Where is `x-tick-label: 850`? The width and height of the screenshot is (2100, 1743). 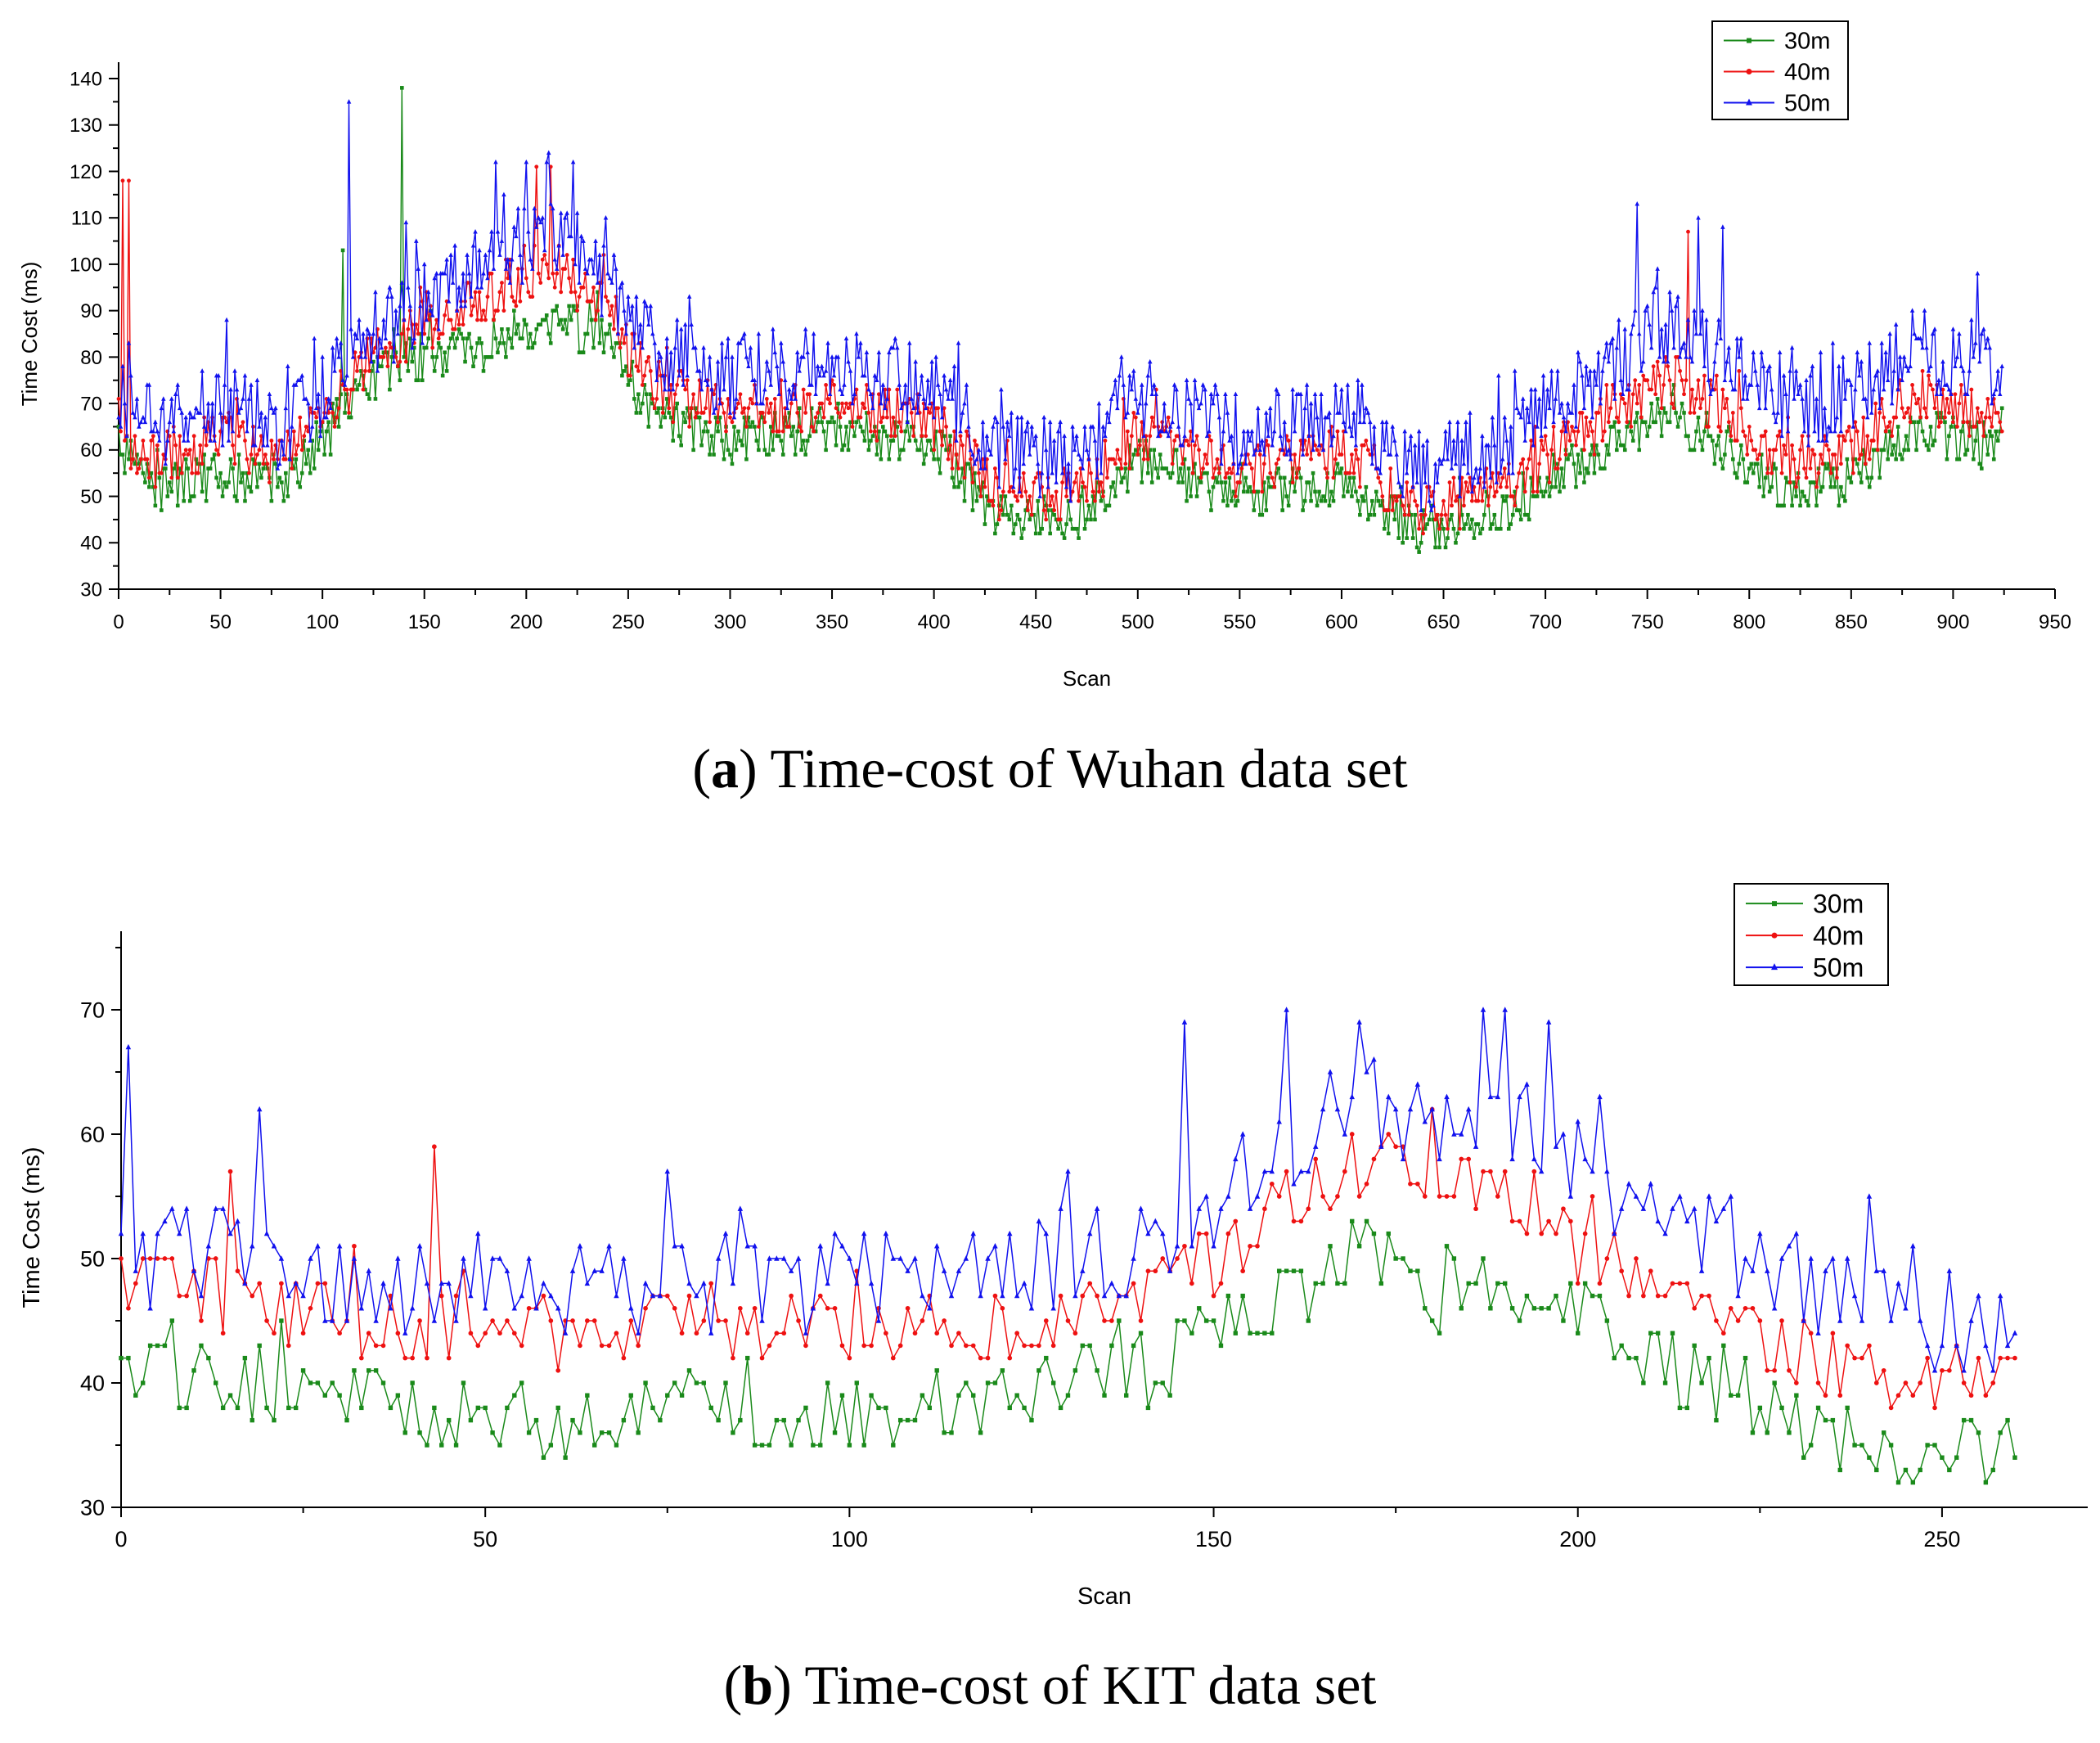 x-tick-label: 850 is located at coordinates (1851, 622).